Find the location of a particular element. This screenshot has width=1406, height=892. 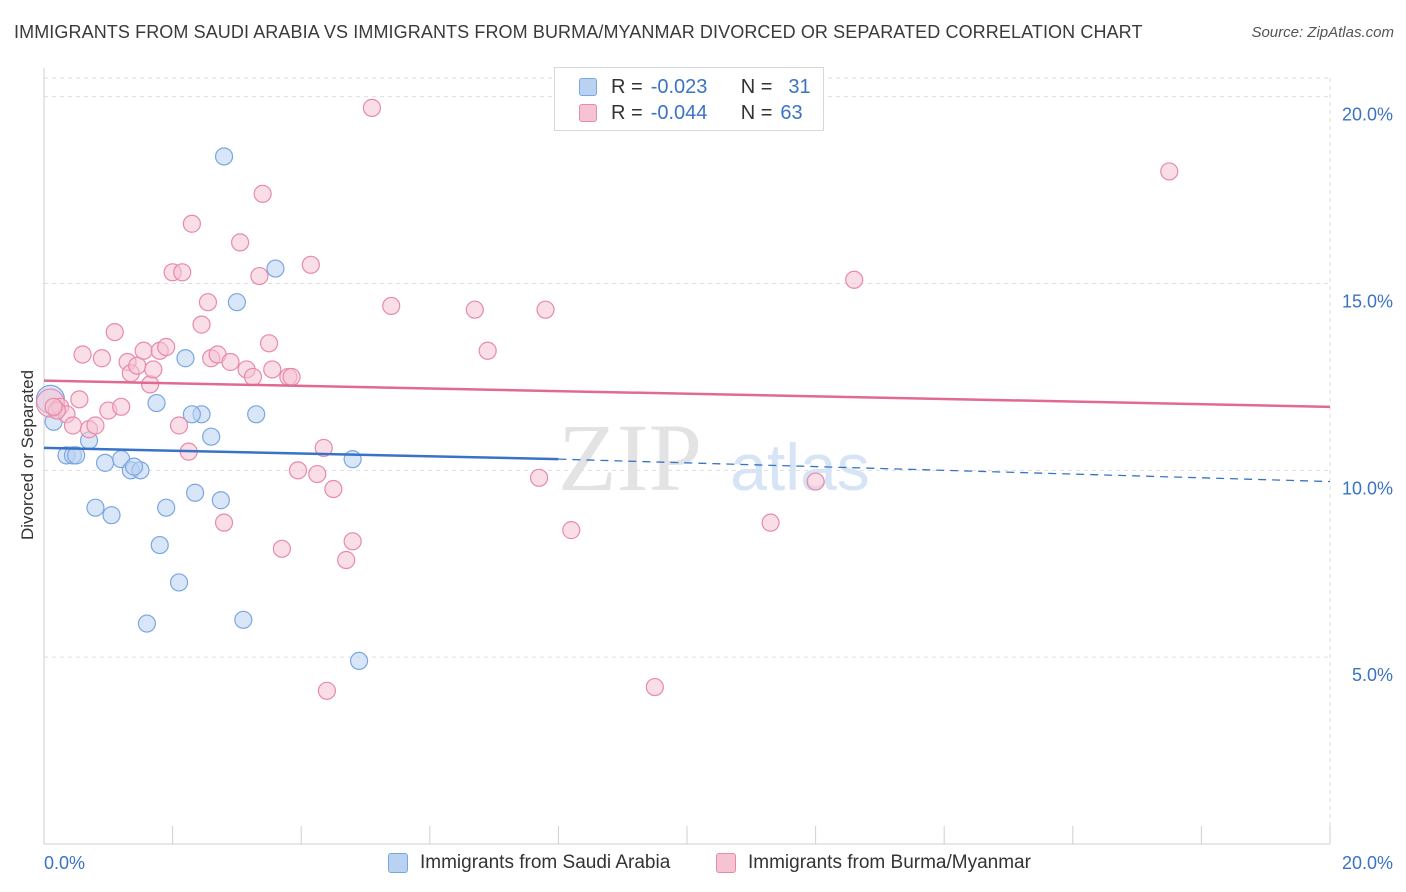

legend-row-saudi: R = -0.023 N = 31 is located at coordinates (695, 87).